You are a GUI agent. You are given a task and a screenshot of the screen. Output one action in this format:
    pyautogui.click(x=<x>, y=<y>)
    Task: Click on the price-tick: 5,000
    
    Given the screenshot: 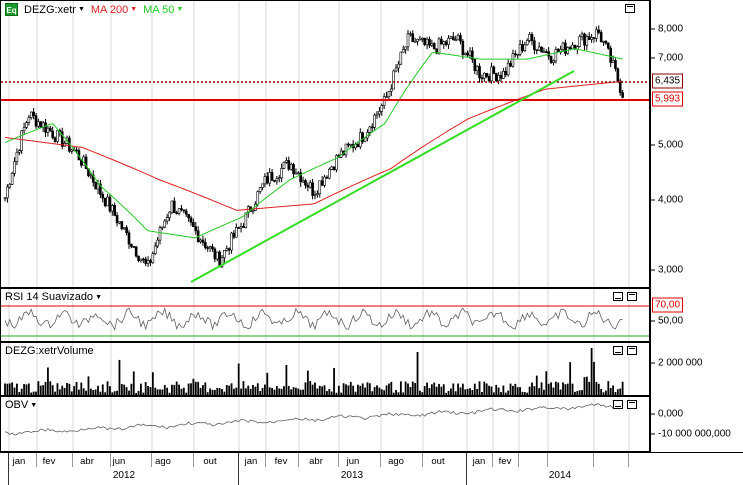 What is the action you would take?
    pyautogui.click(x=667, y=145)
    